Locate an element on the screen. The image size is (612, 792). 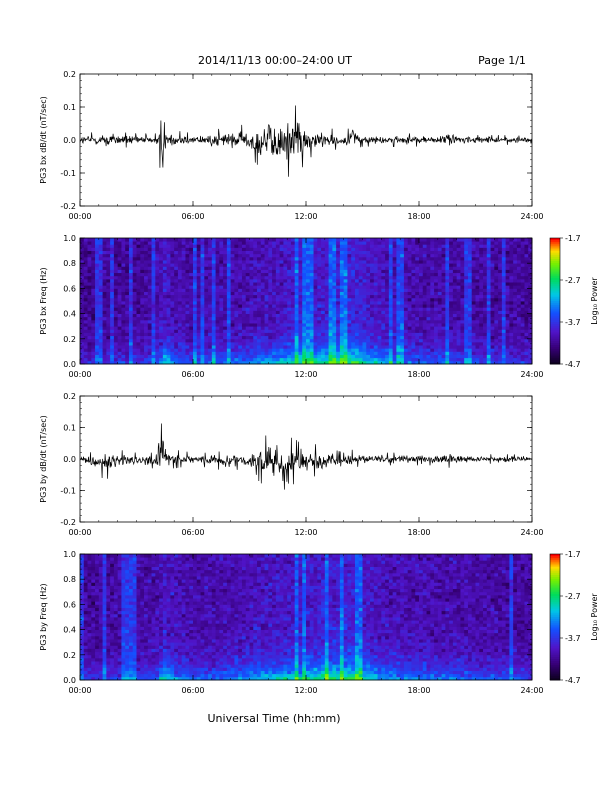
colorbar-band is located at coordinates (555, 344).